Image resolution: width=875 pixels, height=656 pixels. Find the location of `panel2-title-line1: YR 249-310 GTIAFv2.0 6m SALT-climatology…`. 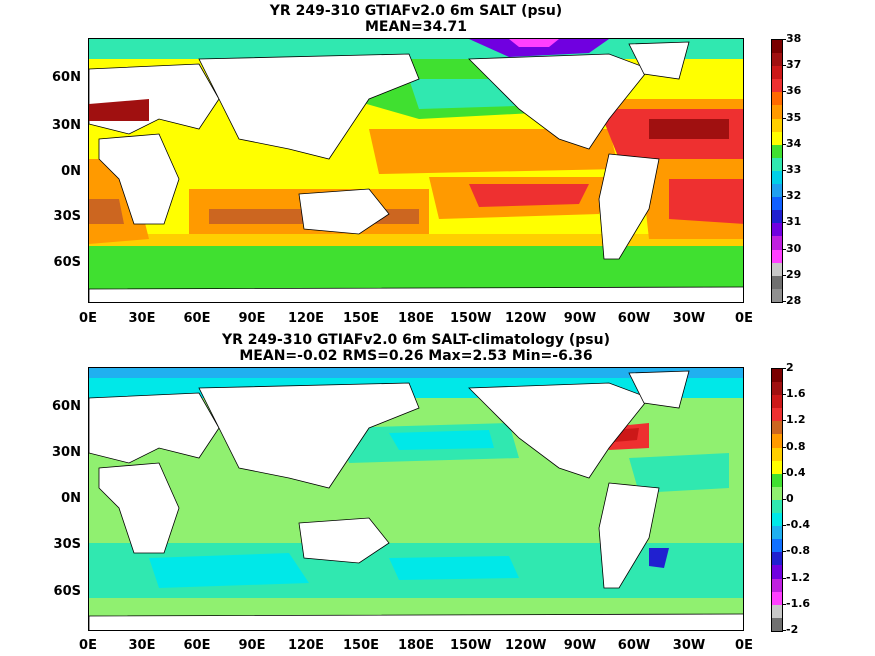

panel2-title-line1: YR 249-310 GTIAFv2.0 6m SALT-climatology… is located at coordinates (416, 340).